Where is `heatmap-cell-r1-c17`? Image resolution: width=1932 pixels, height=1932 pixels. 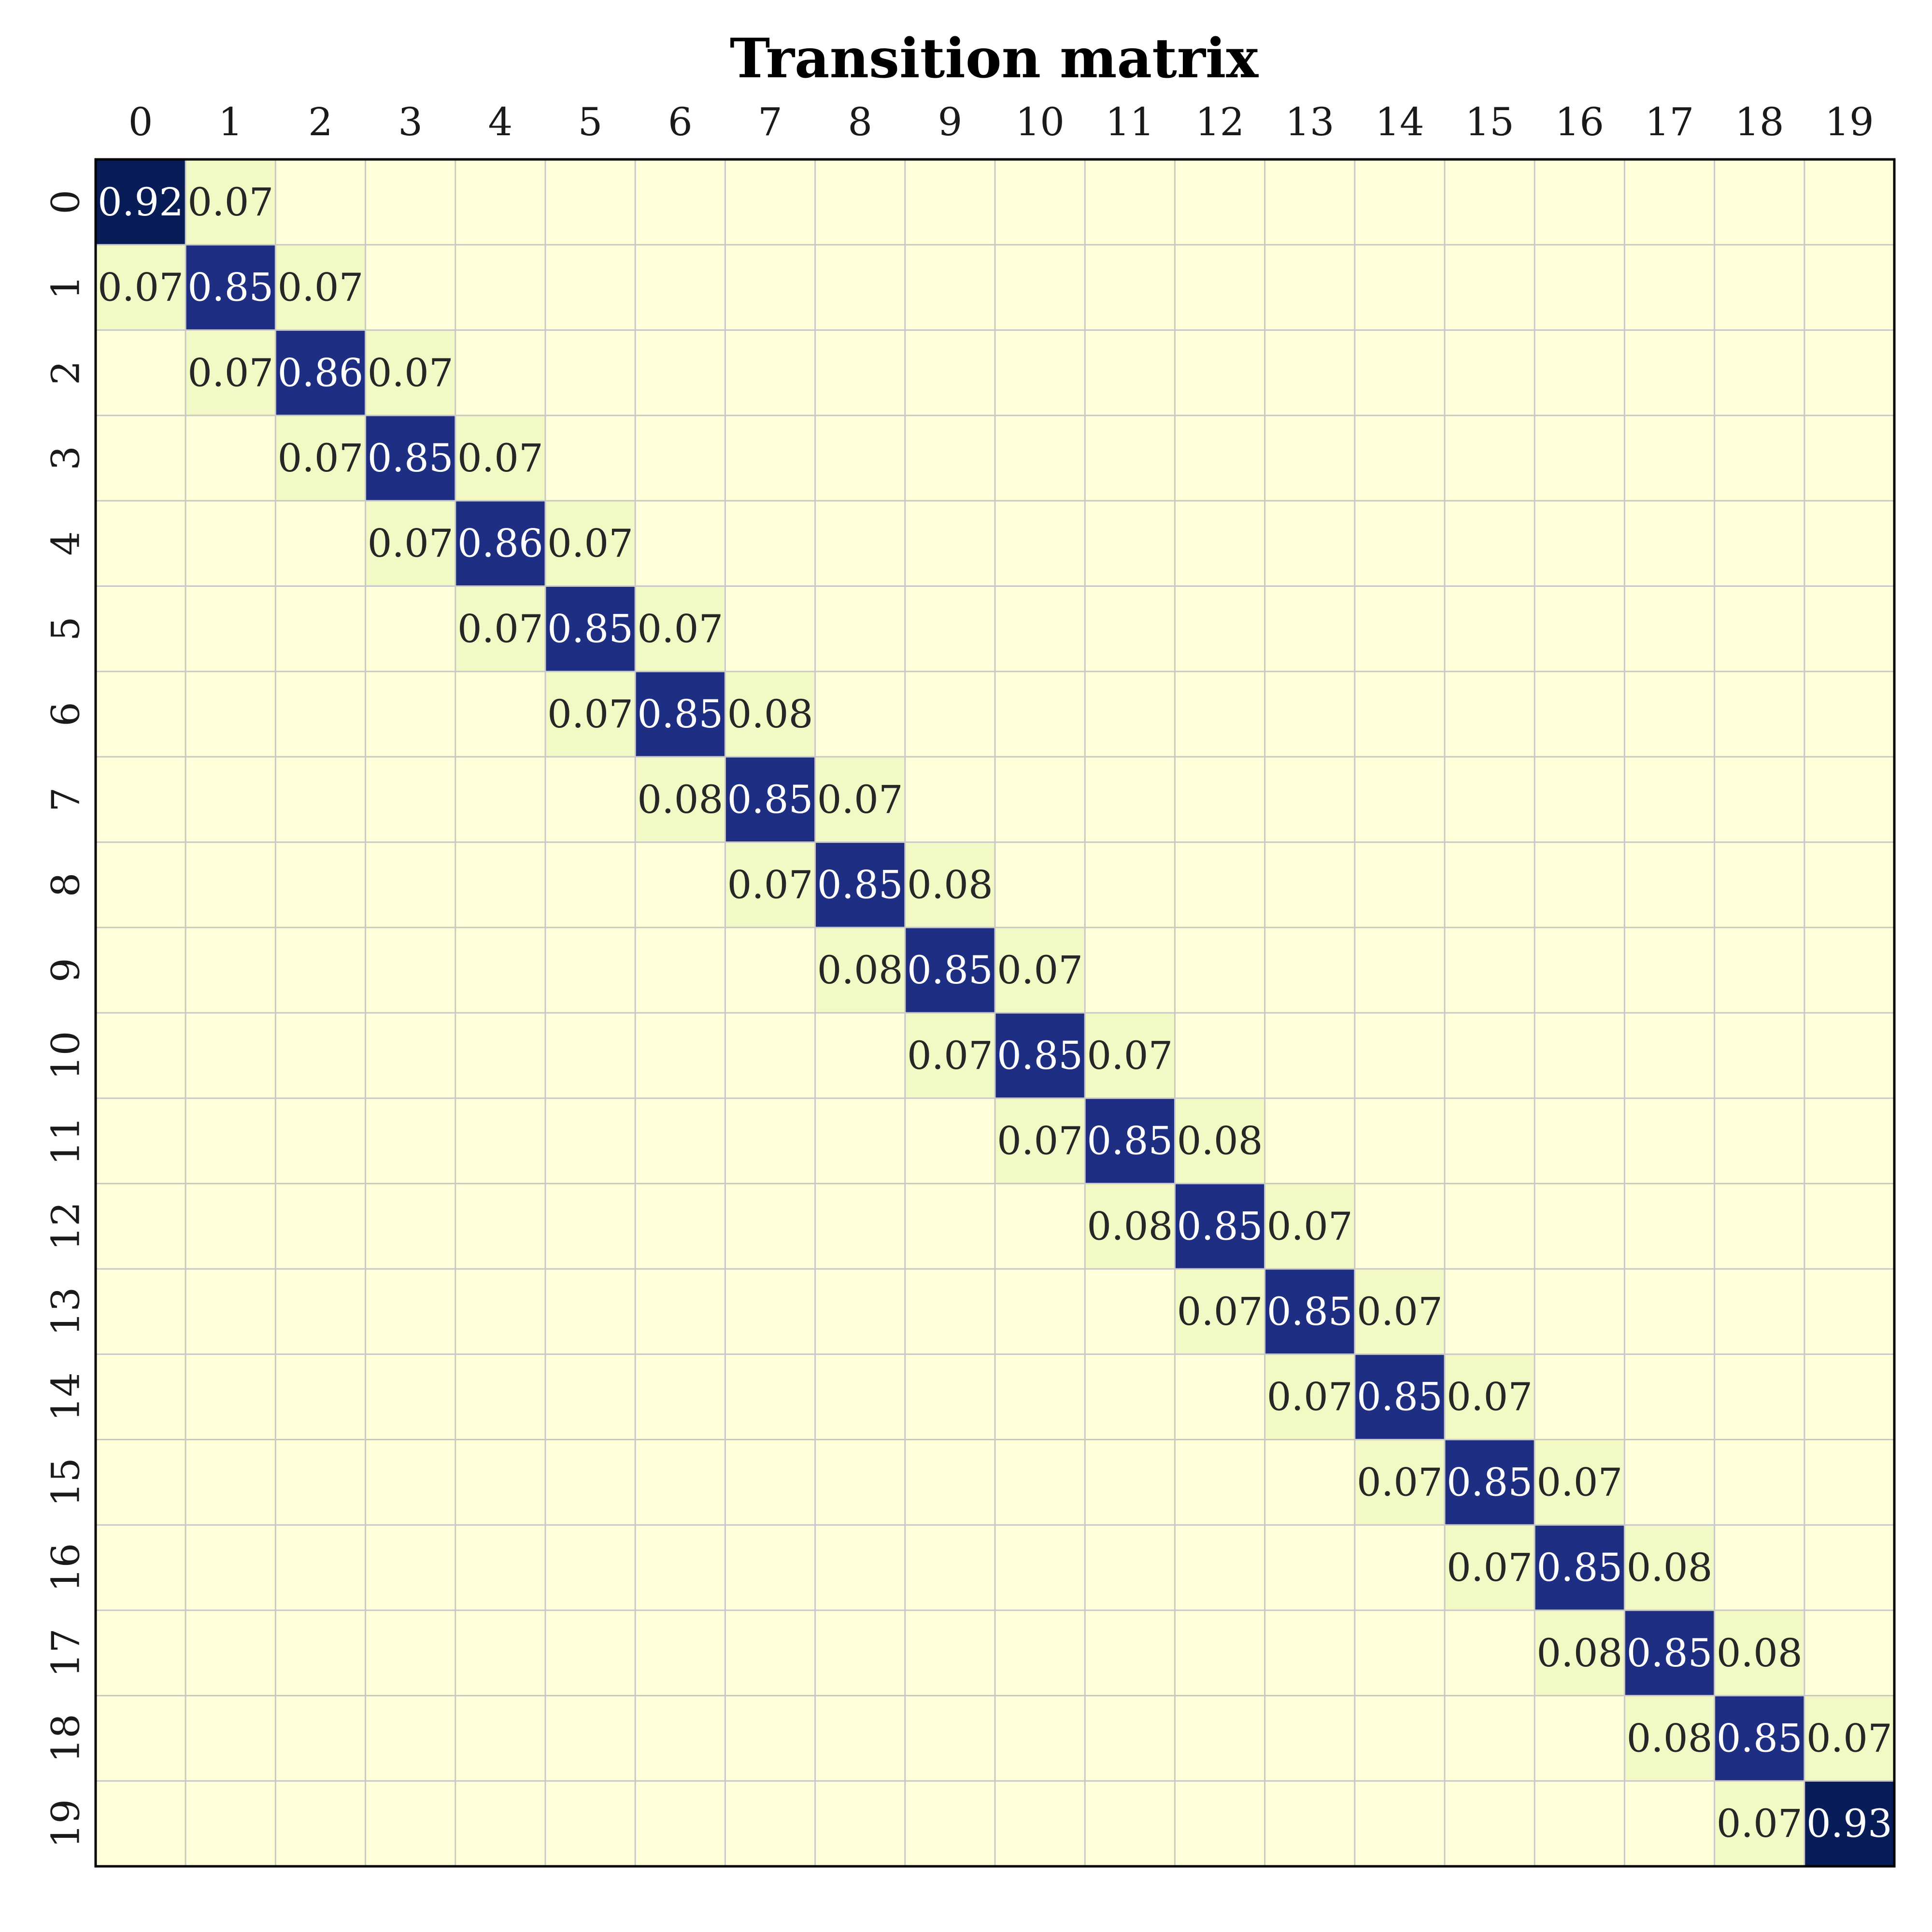 heatmap-cell-r1-c17 is located at coordinates (1669, 287).